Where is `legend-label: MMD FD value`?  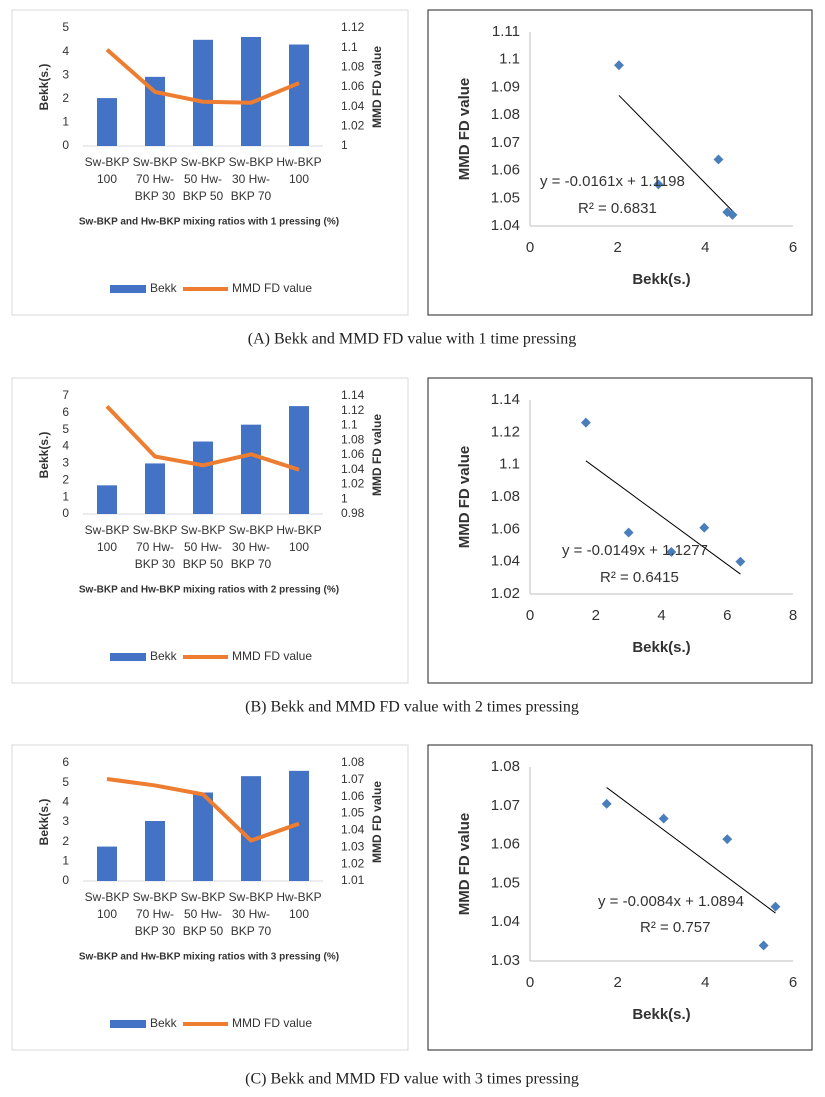
legend-label: MMD FD value is located at coordinates (272, 288).